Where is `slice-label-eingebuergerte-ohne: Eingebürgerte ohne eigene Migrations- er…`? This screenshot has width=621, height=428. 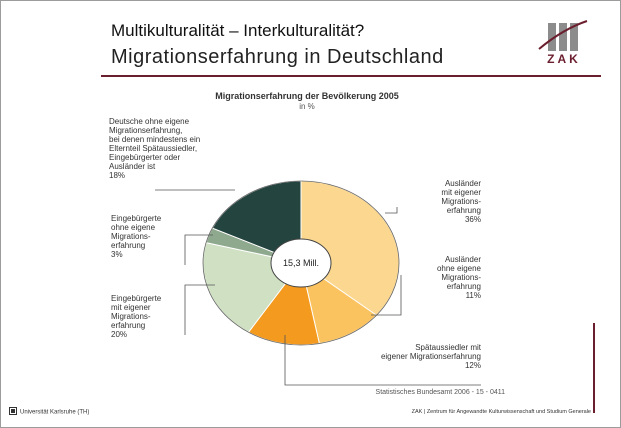
slice-label-eingebuergerte-ohne: Eingebürgerte ohne eigene Migrations- er… is located at coordinates (136, 236).